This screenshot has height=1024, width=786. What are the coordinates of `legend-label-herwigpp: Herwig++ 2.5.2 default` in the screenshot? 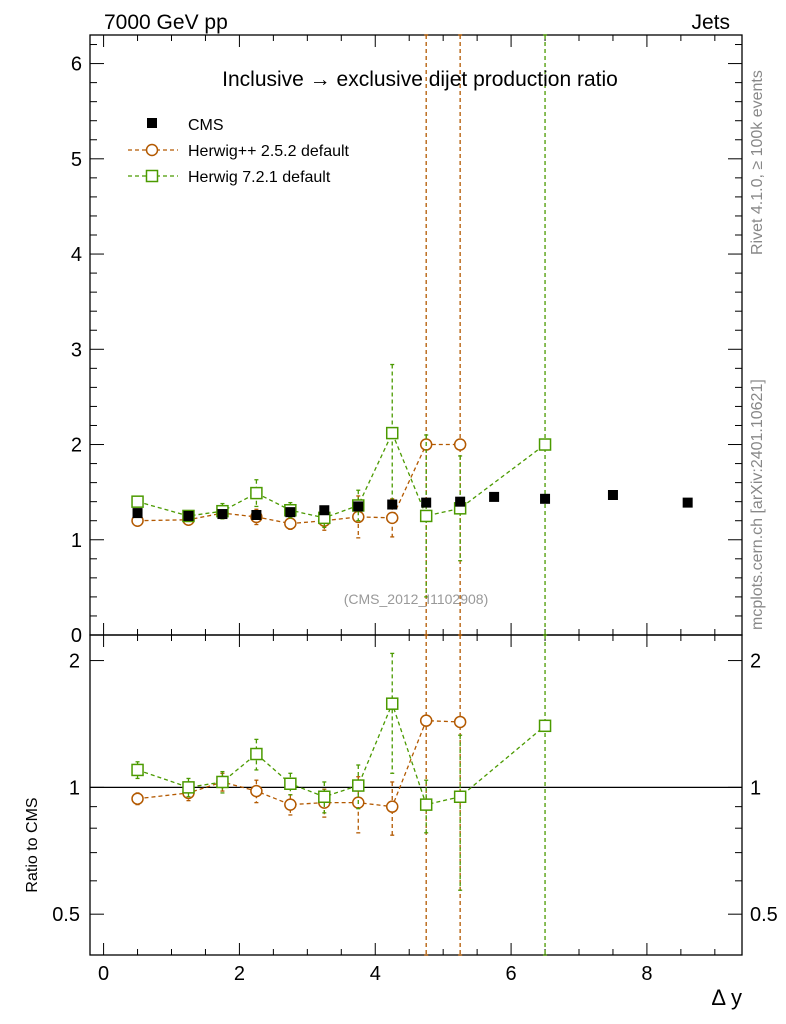 It's located at (269, 151).